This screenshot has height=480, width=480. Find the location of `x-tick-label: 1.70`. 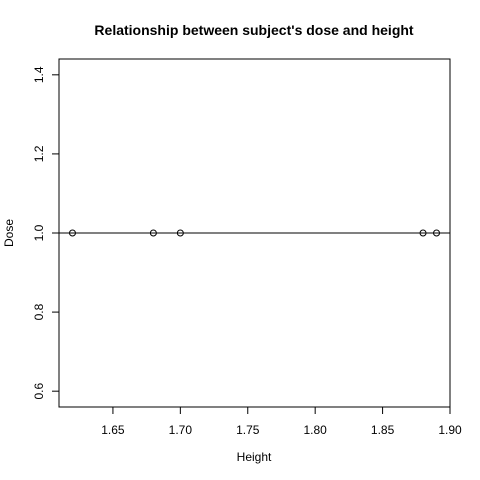

x-tick-label: 1.70 is located at coordinates (181, 430).